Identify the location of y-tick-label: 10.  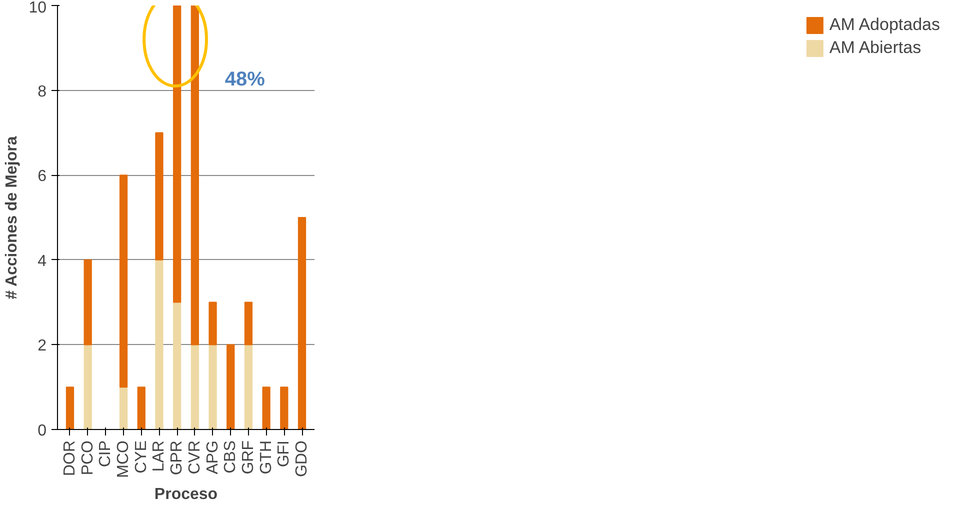
(37, 8).